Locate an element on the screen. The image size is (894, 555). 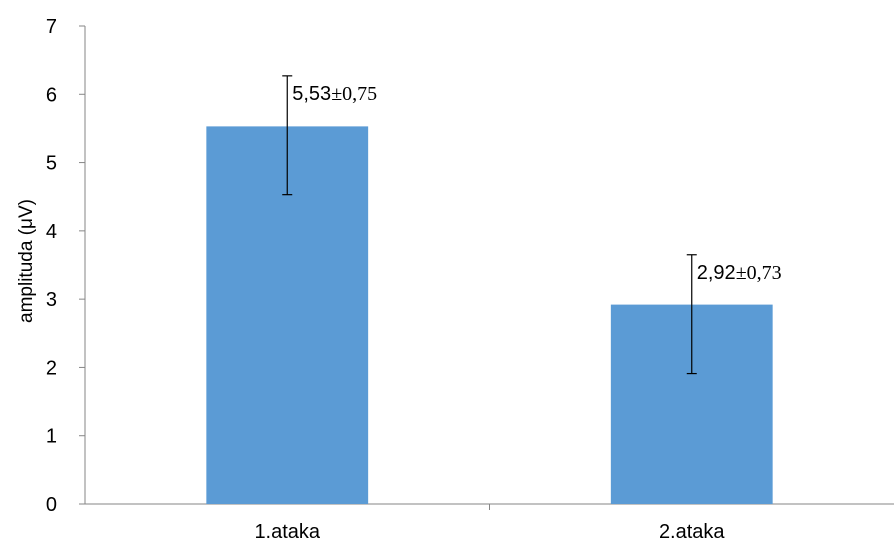
x-category-label: 1.ataka is located at coordinates (287, 532).